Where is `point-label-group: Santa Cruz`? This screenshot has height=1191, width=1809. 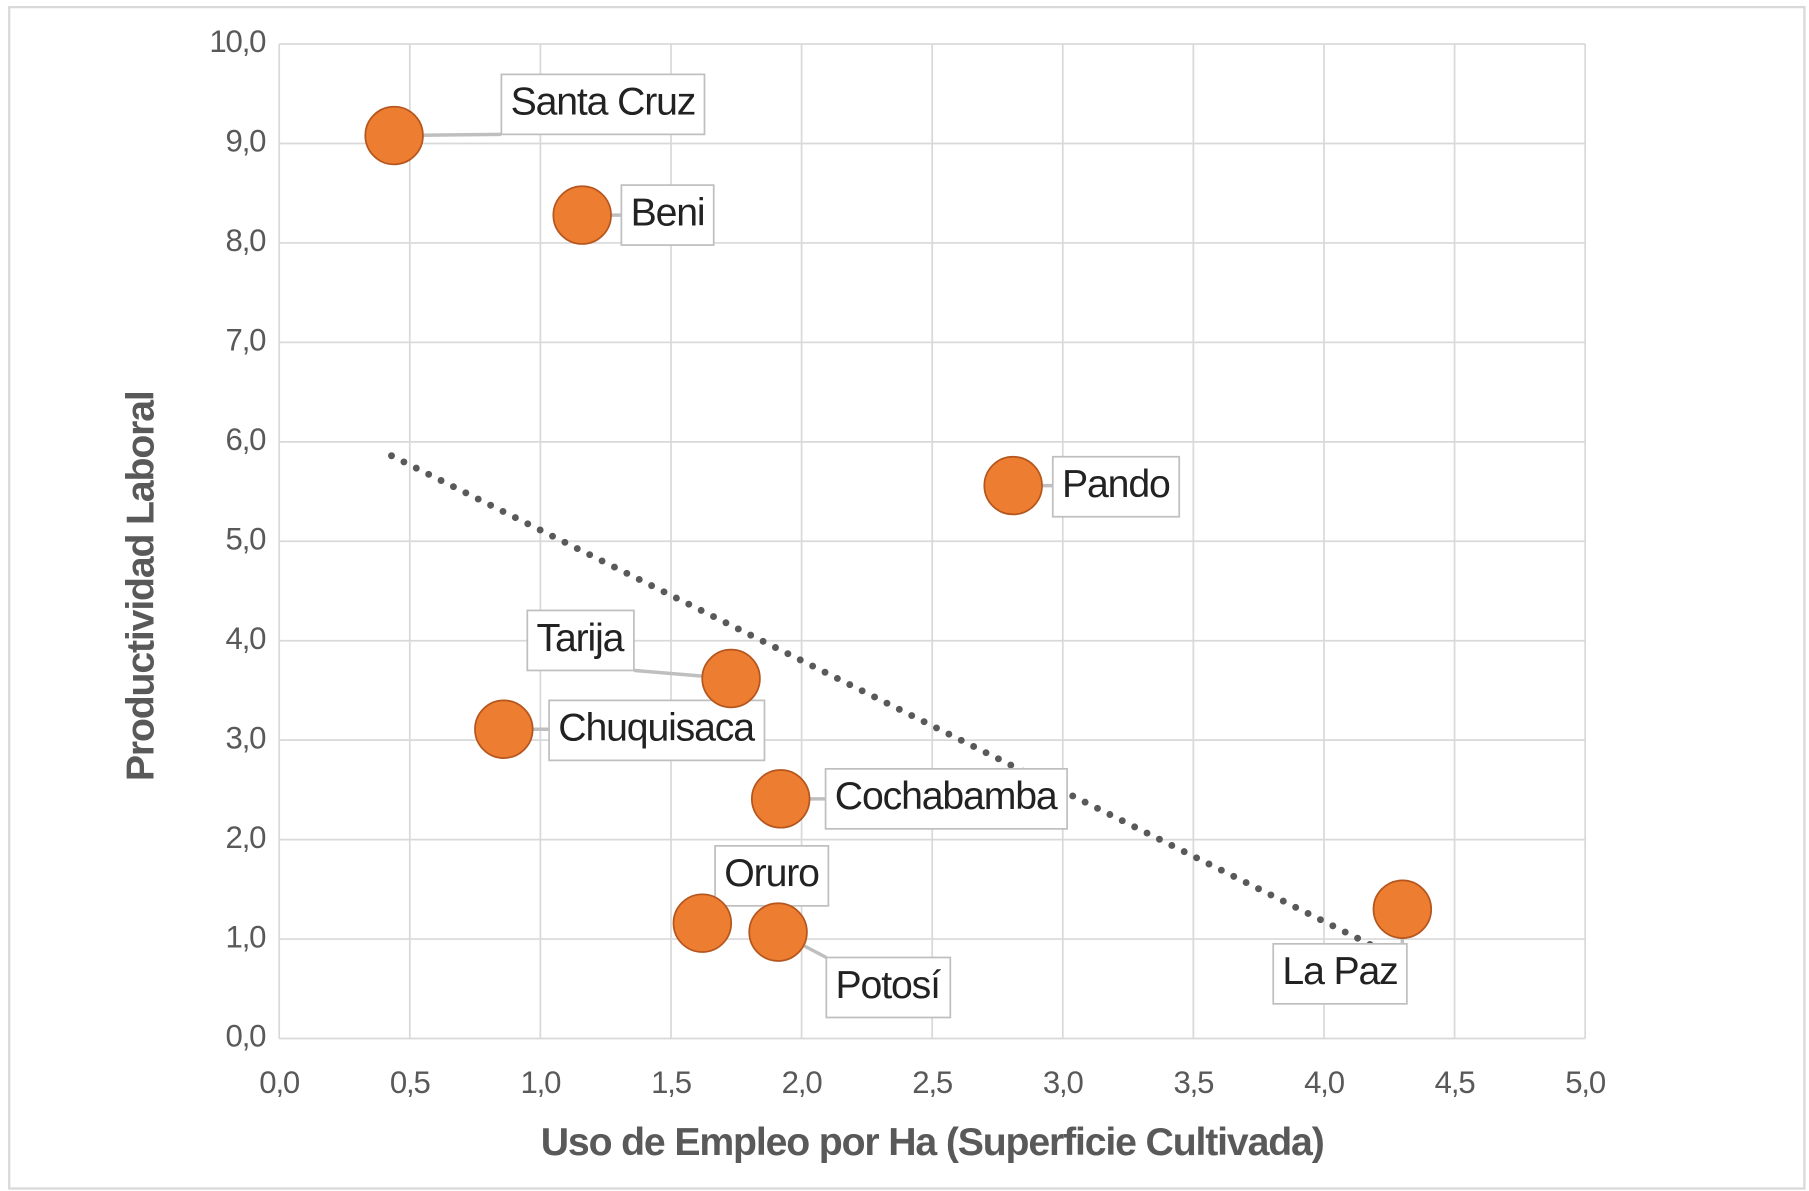 point-label-group: Santa Cruz is located at coordinates (550, 105).